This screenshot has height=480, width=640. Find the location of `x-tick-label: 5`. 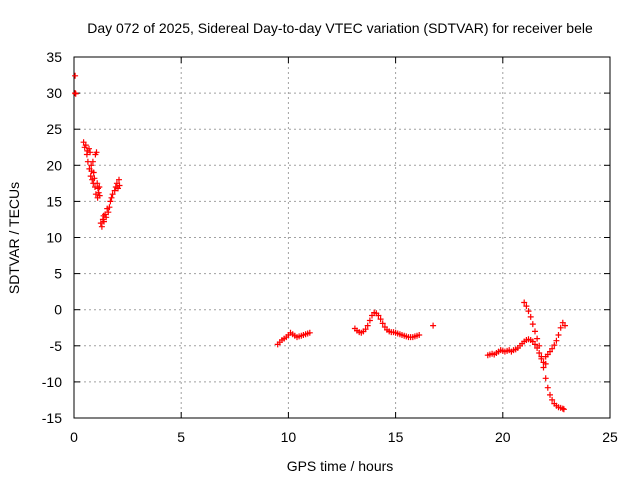

x-tick-label: 5 is located at coordinates (181, 437).